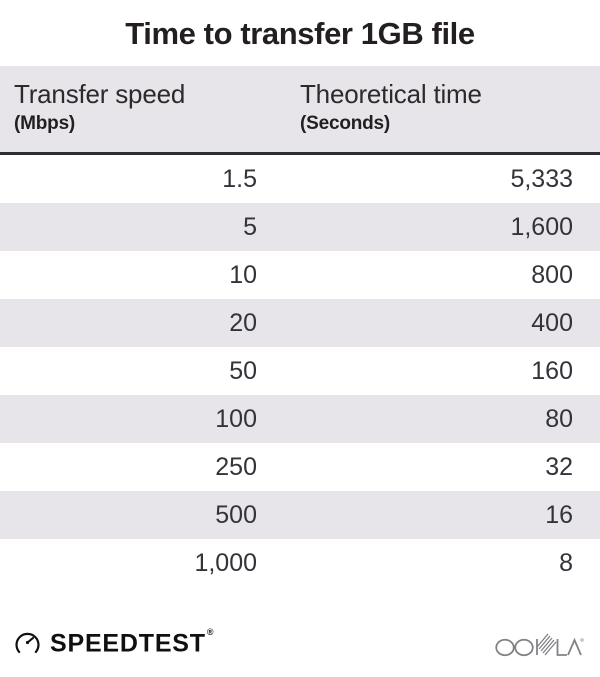 This screenshot has width=600, height=677. Describe the element at coordinates (300, 275) in the screenshot. I see `table-row: 10 800` at that location.